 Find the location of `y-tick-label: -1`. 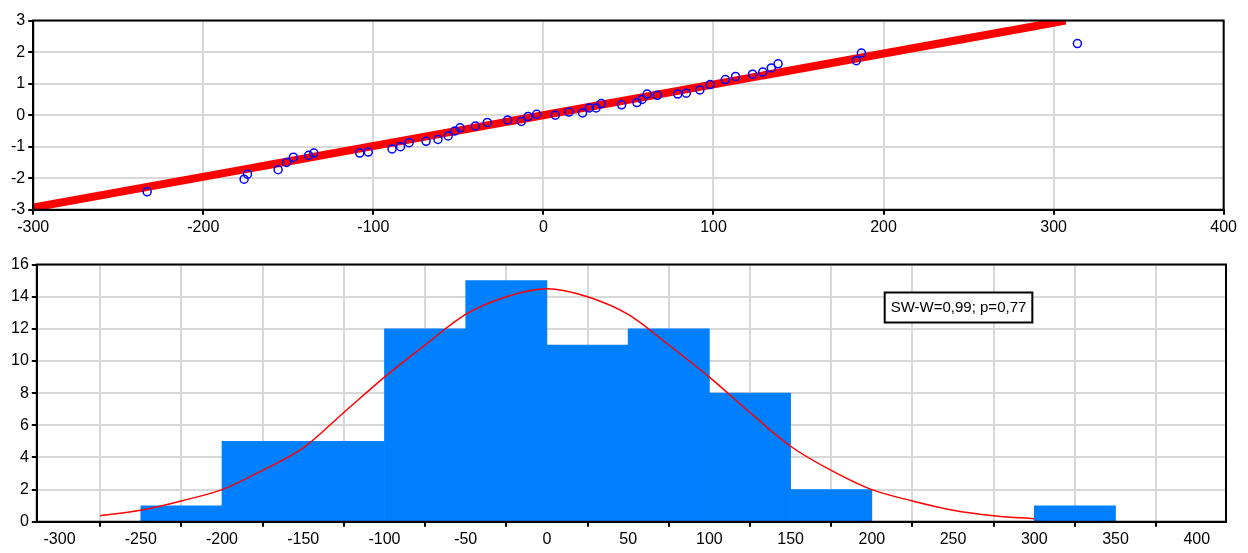

y-tick-label: -1 is located at coordinates (18, 146).